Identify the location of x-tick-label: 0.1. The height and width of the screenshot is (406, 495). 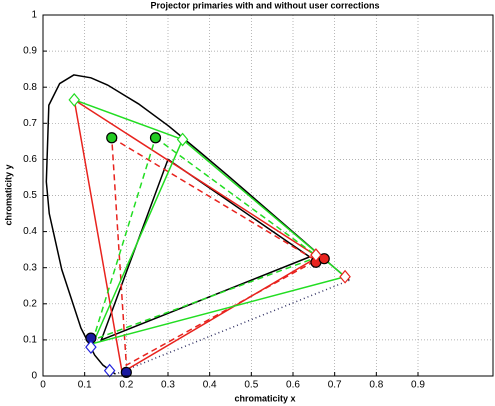
(85, 385).